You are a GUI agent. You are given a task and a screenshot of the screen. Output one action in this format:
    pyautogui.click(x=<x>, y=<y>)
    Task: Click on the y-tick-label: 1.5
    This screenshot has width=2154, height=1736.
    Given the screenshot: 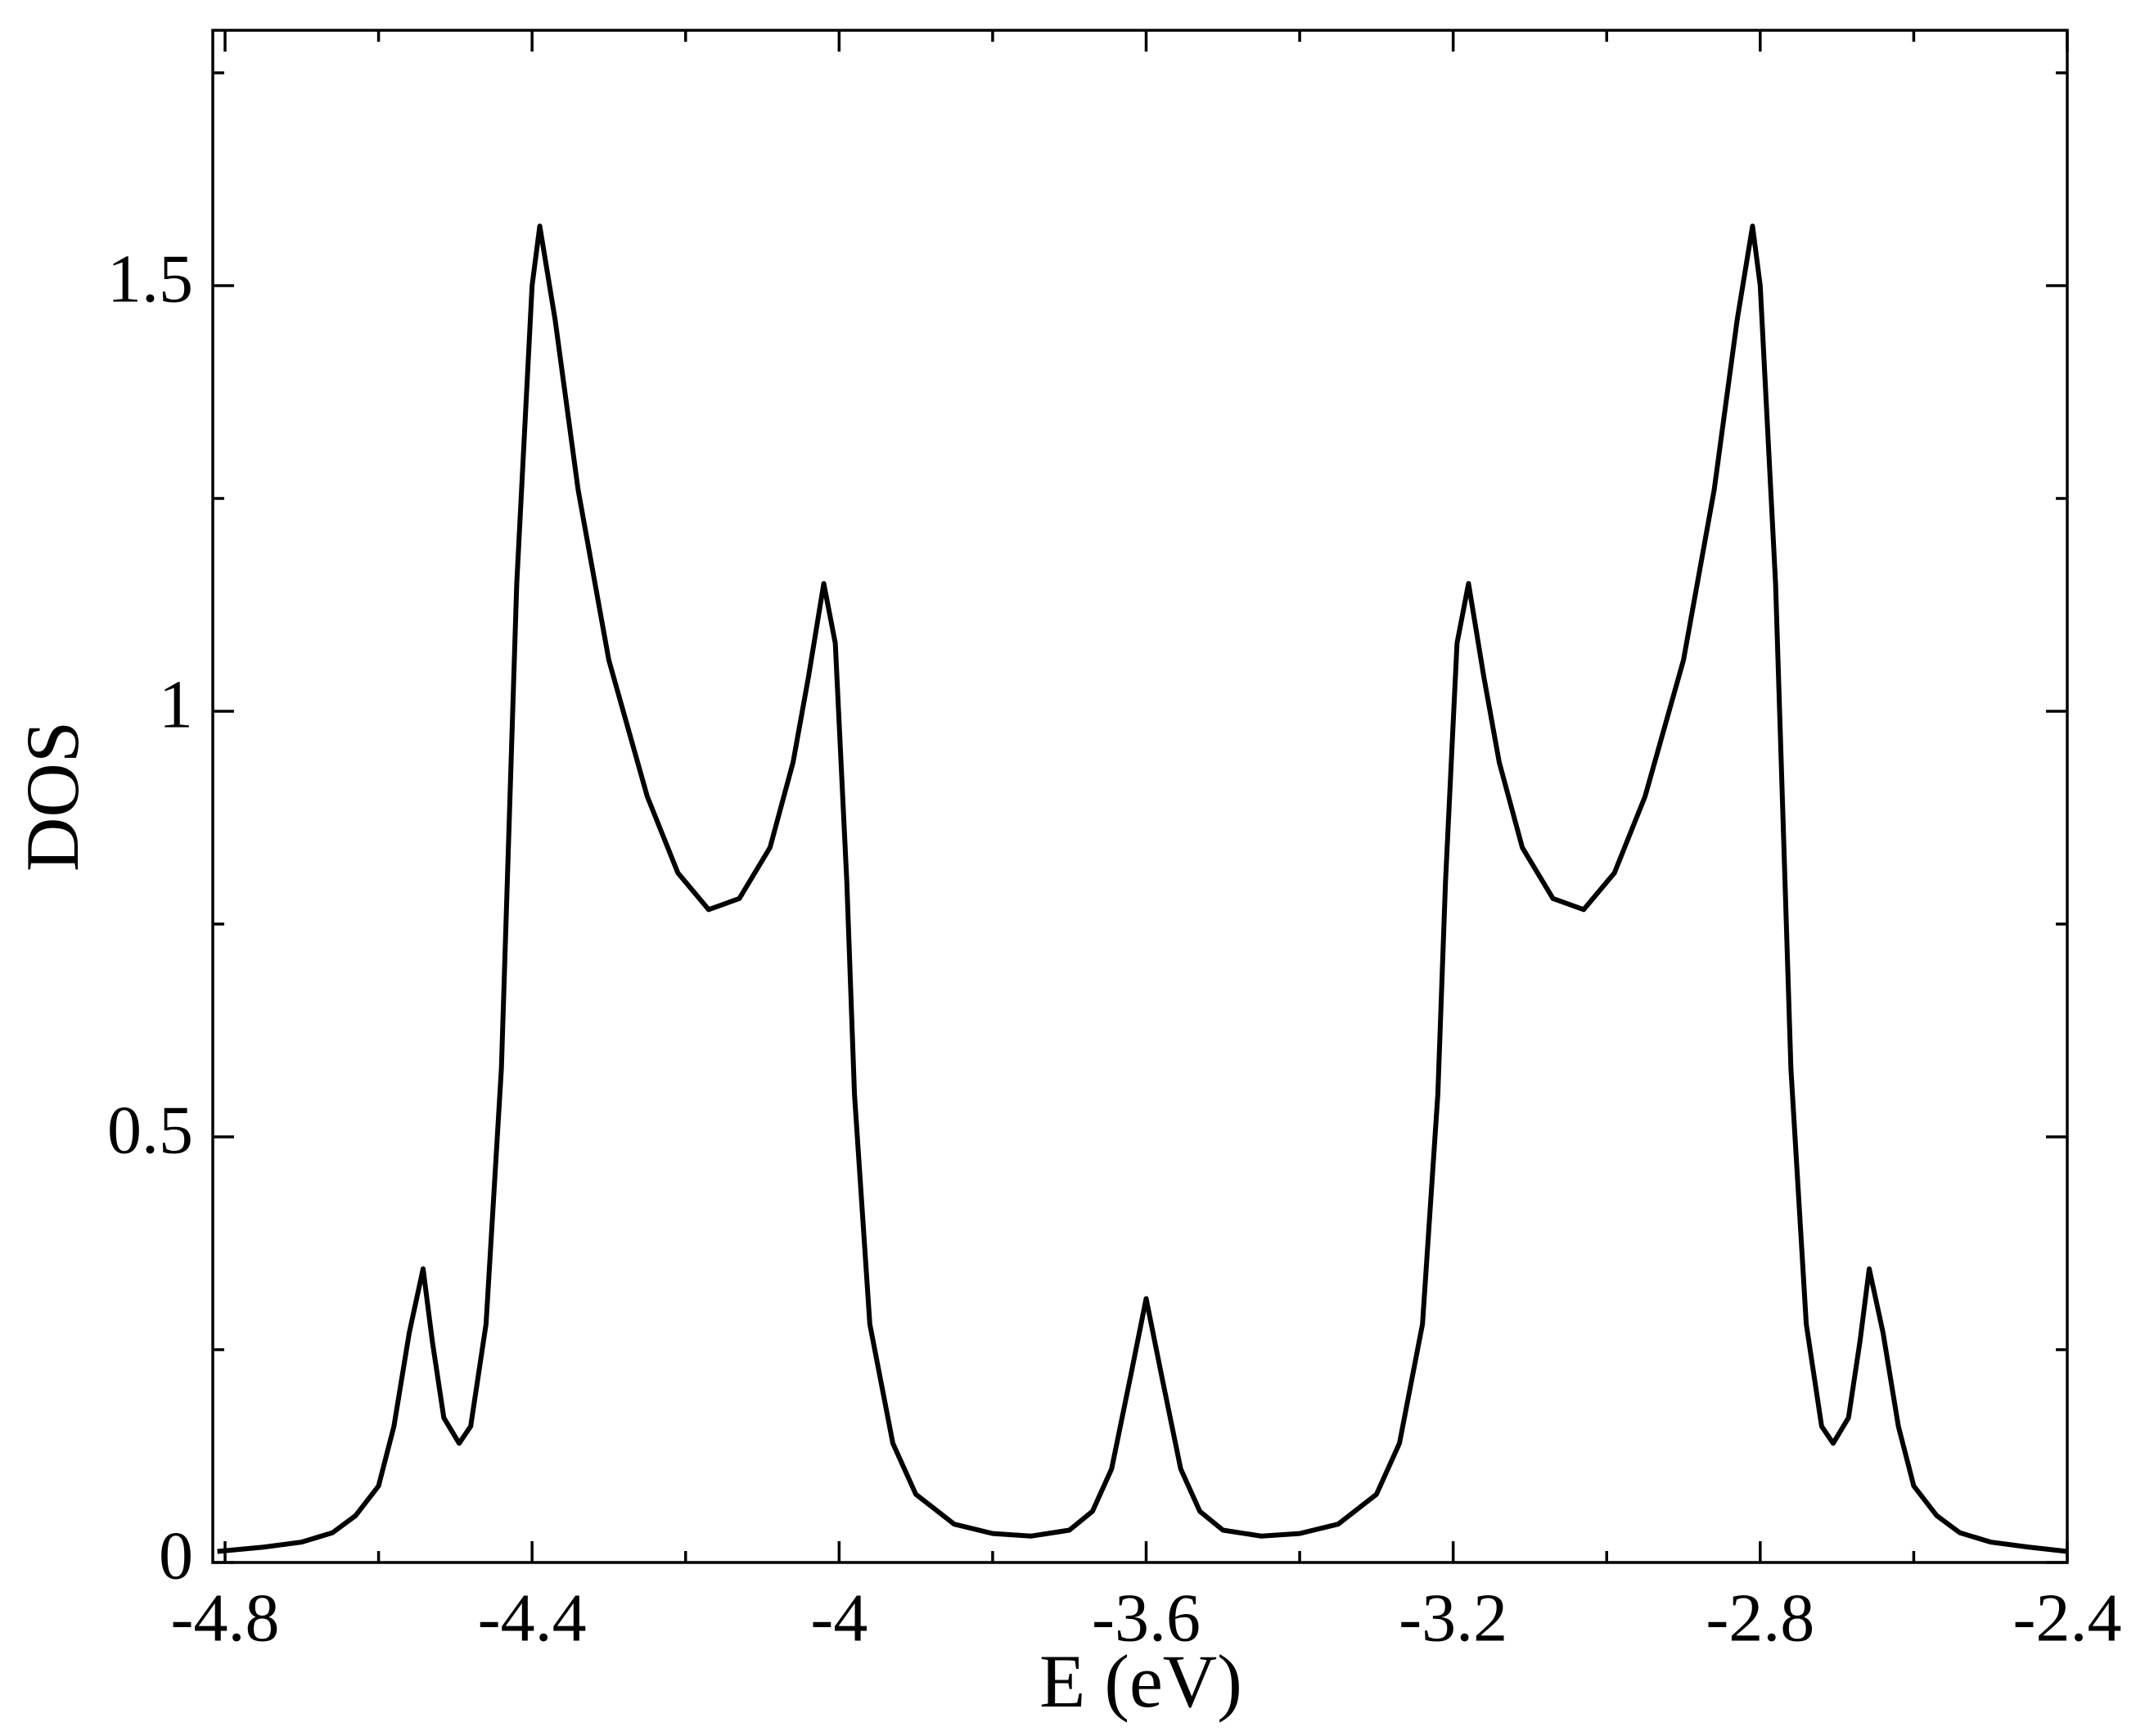 What is the action you would take?
    pyautogui.click(x=150, y=279)
    